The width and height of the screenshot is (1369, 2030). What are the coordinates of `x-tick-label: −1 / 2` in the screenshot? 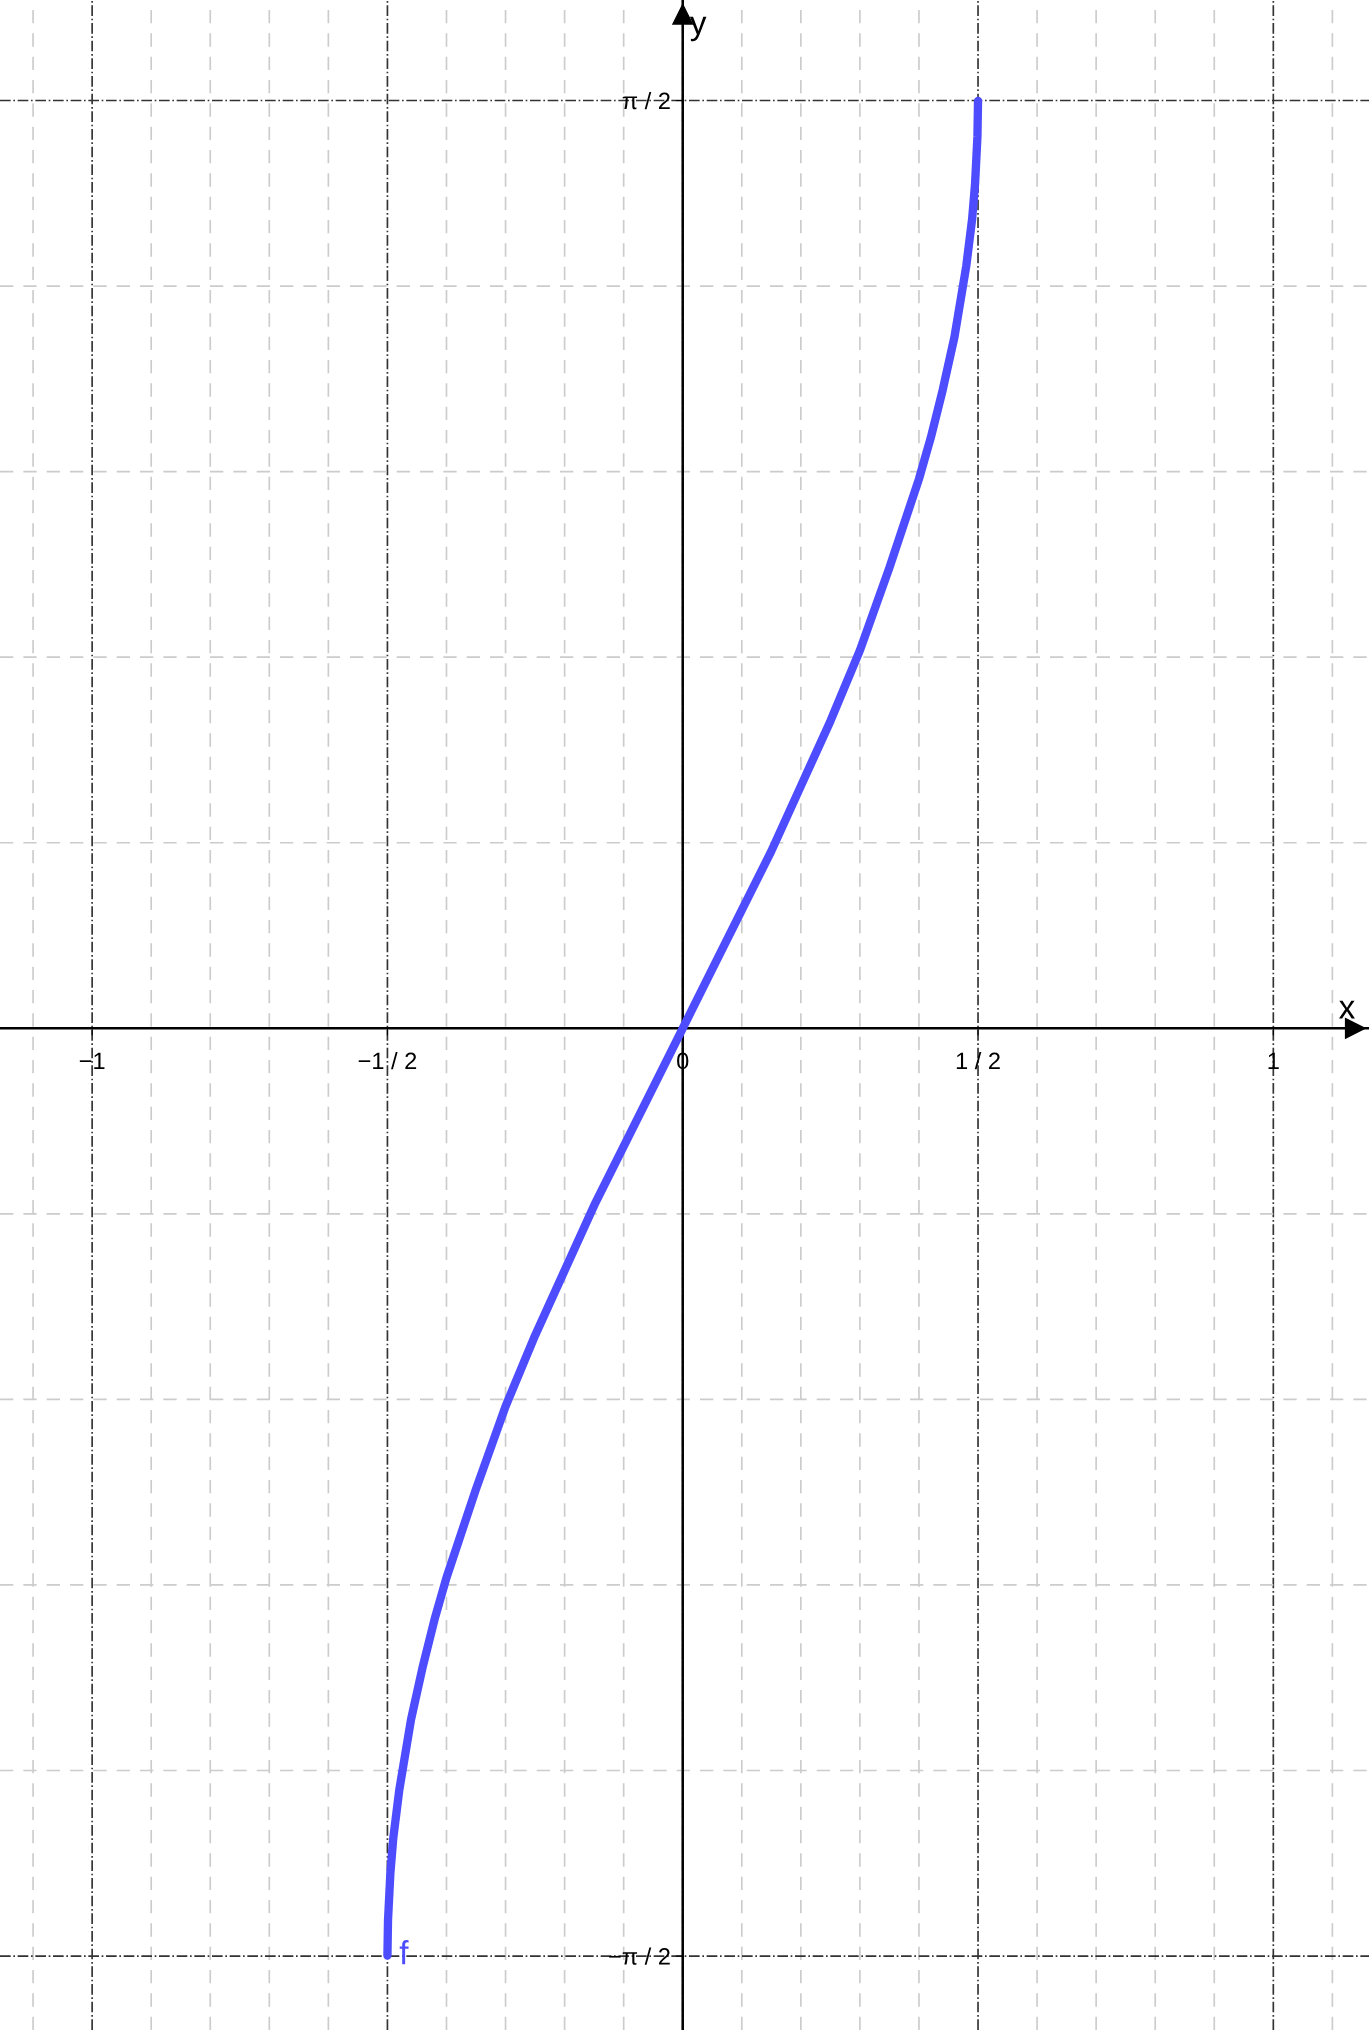 It's located at (387, 1060).